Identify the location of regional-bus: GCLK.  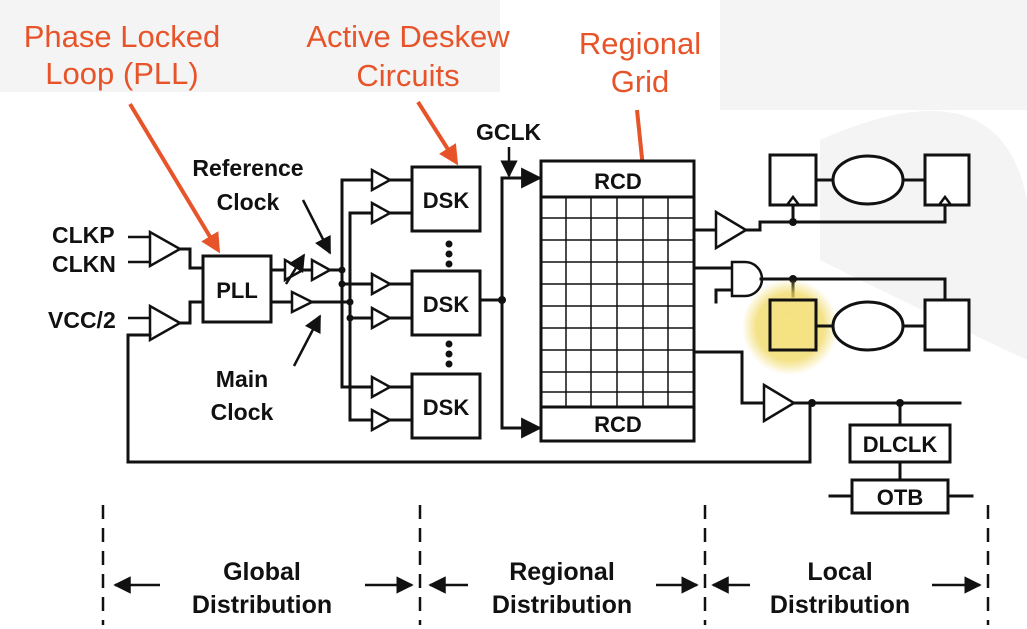
(509, 279).